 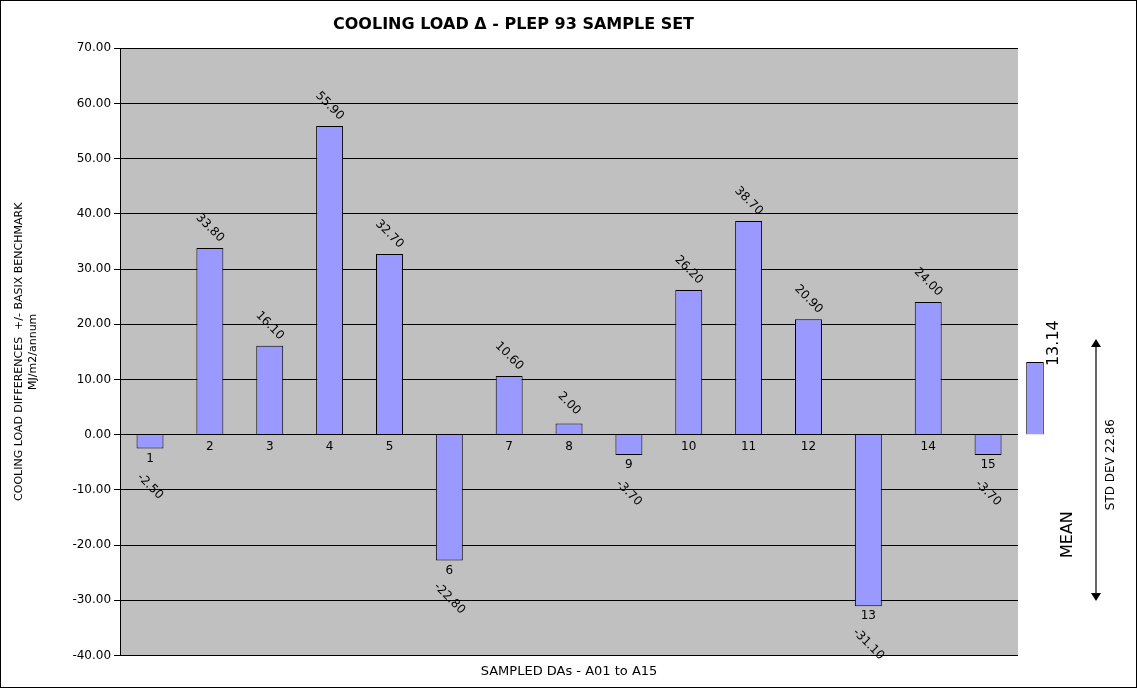 I want to click on x-tick-label: 11, so click(x=748, y=445).